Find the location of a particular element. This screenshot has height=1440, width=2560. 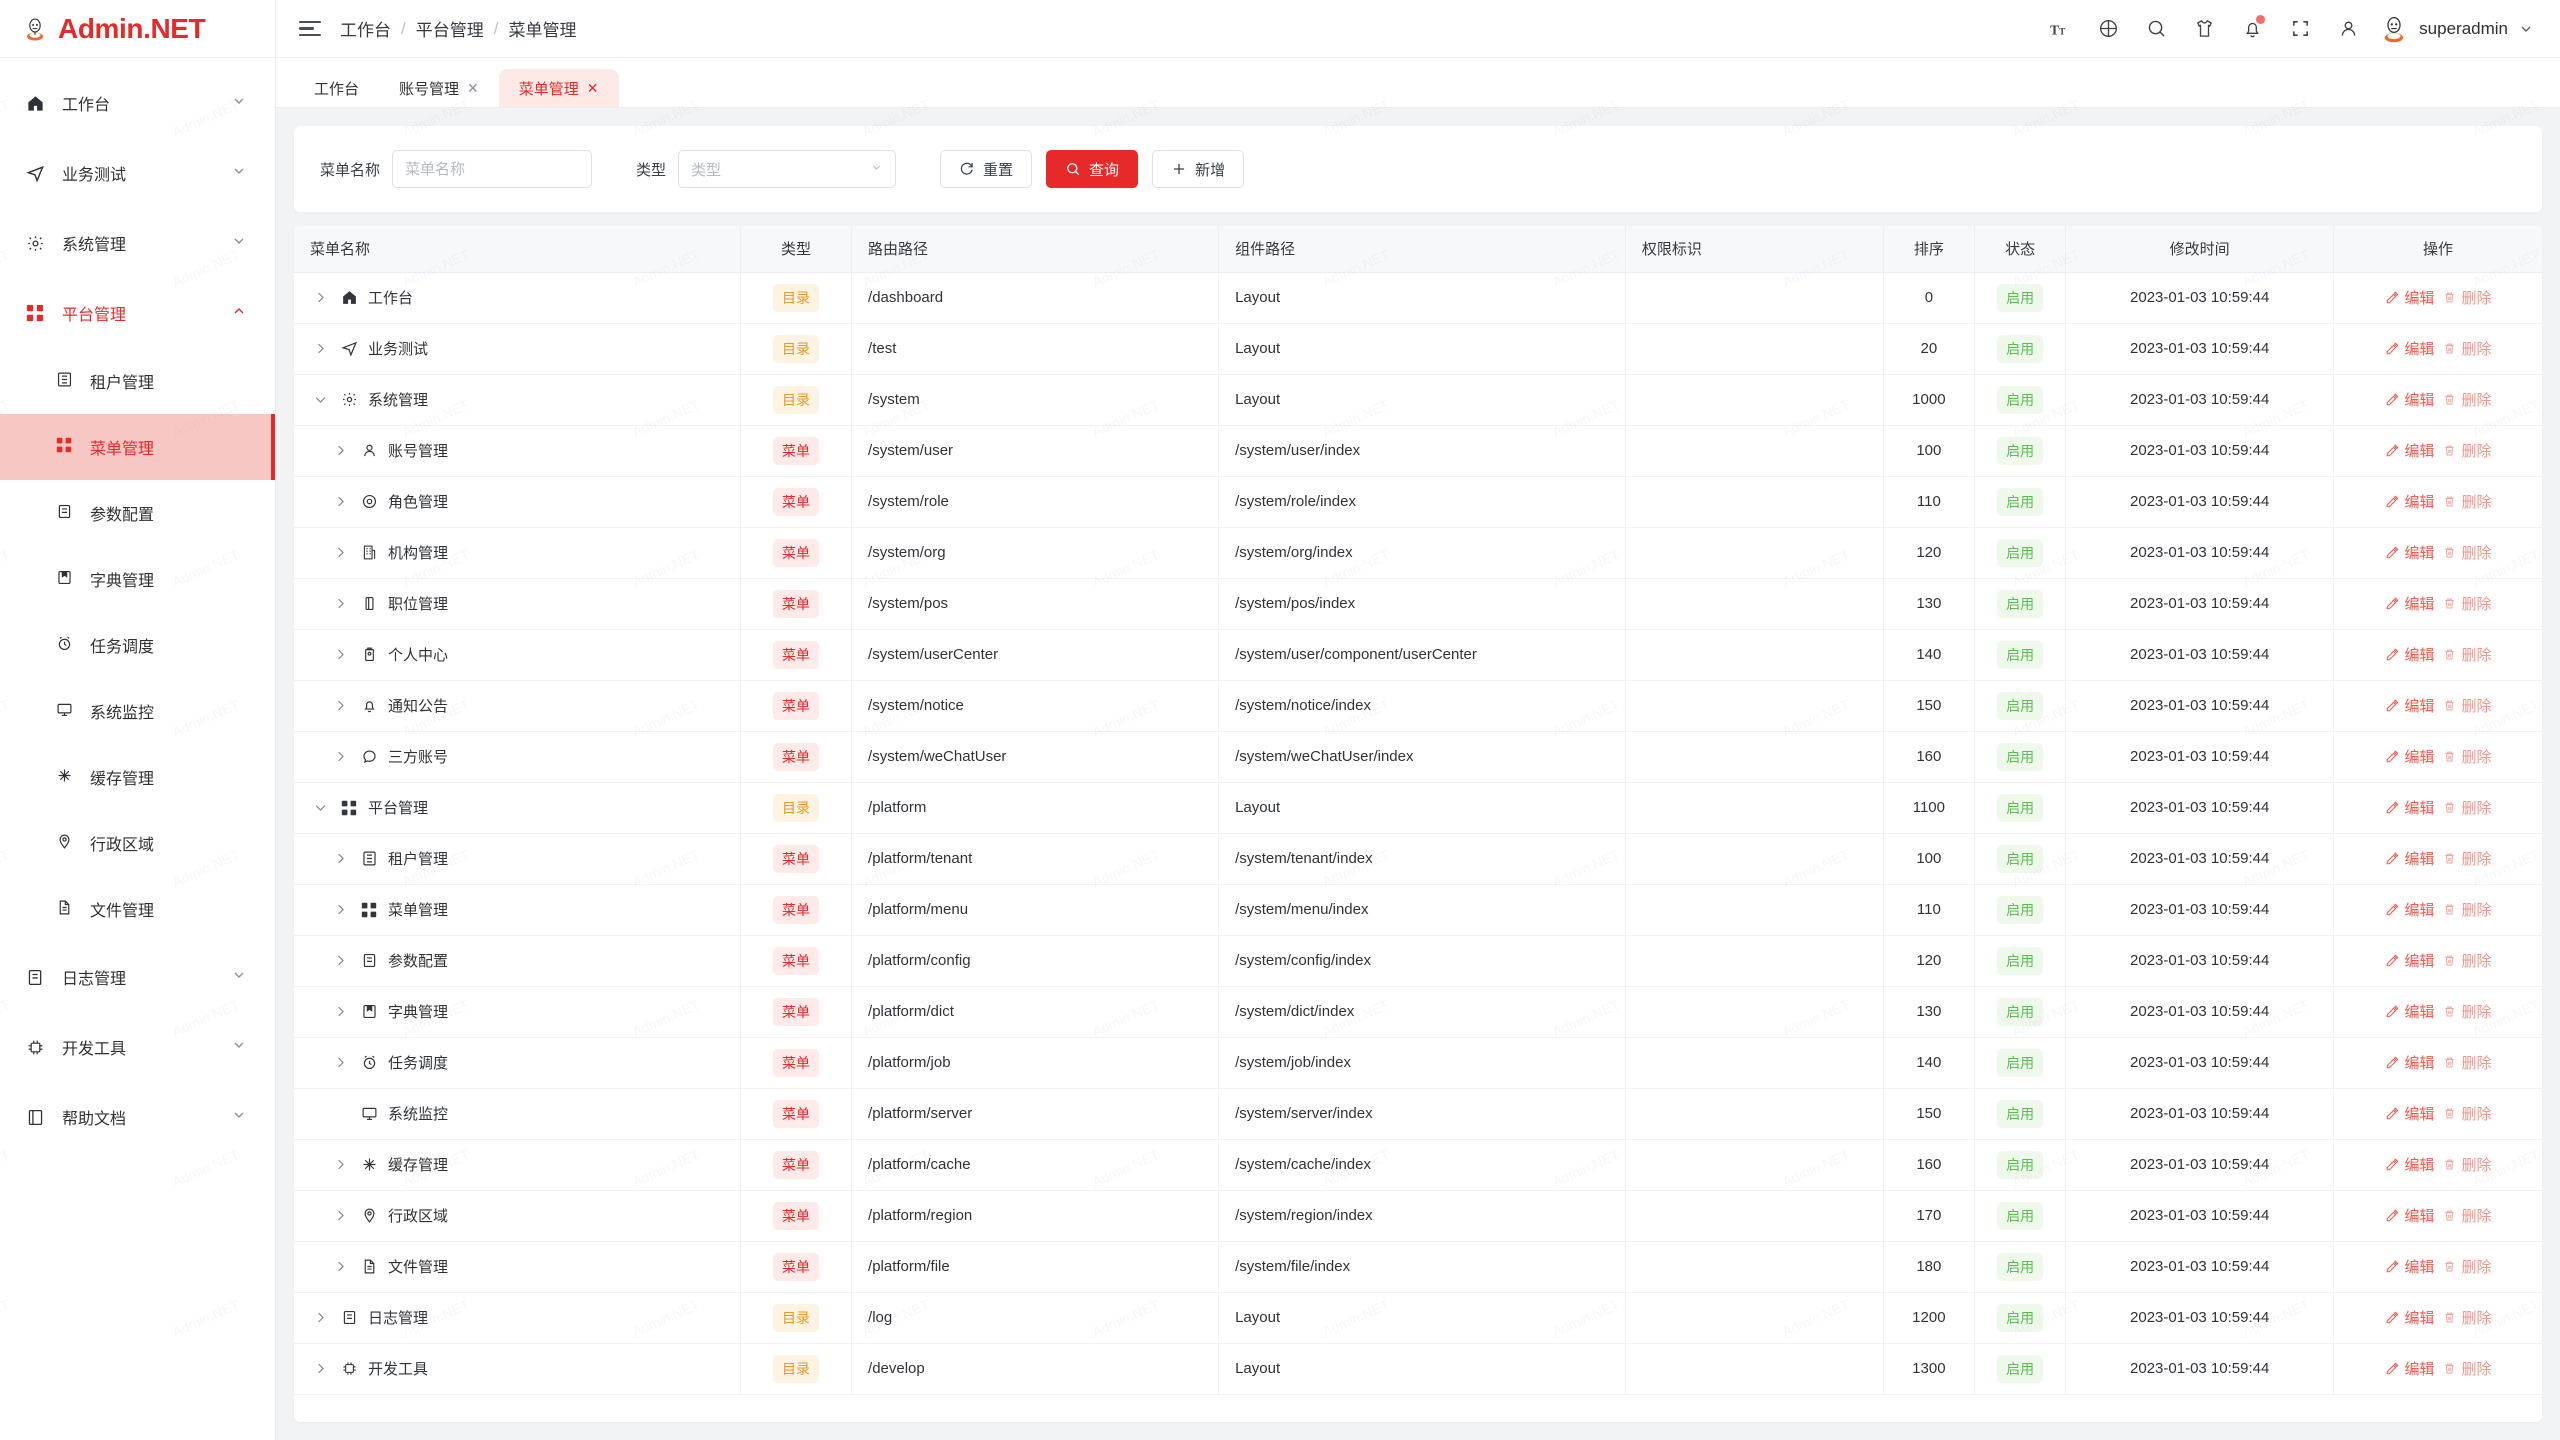

sidebar-item-platform: 平台管理 is located at coordinates (137, 313).